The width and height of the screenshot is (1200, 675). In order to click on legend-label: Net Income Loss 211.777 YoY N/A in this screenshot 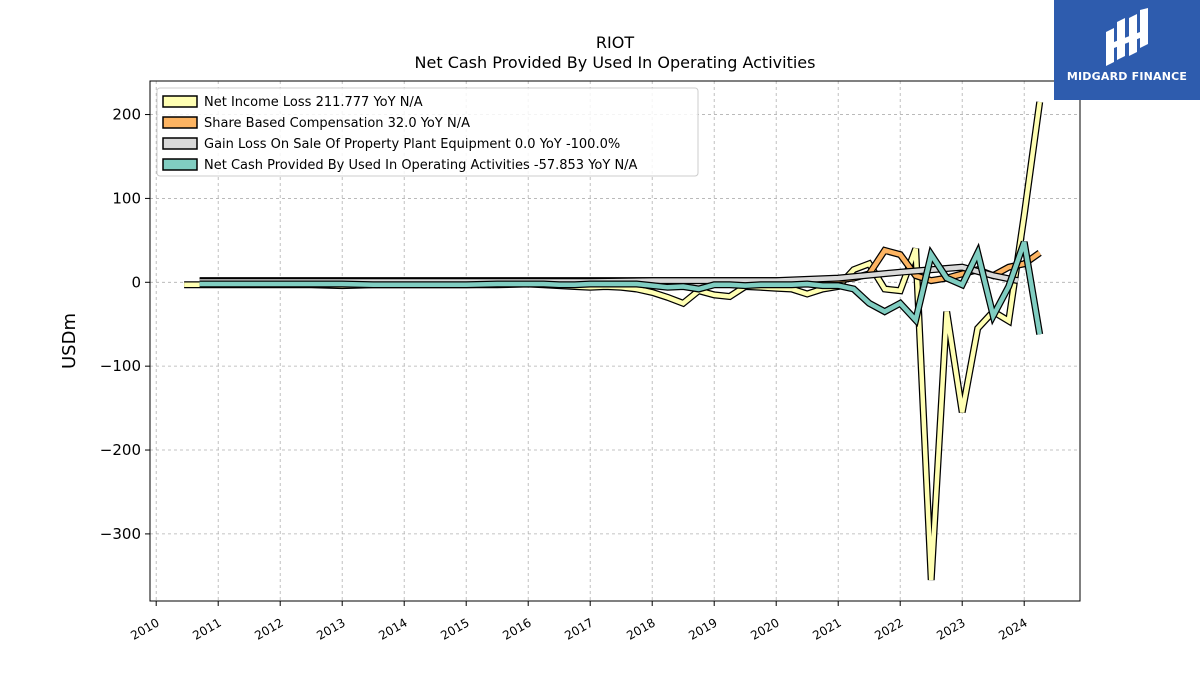, I will do `click(313, 102)`.